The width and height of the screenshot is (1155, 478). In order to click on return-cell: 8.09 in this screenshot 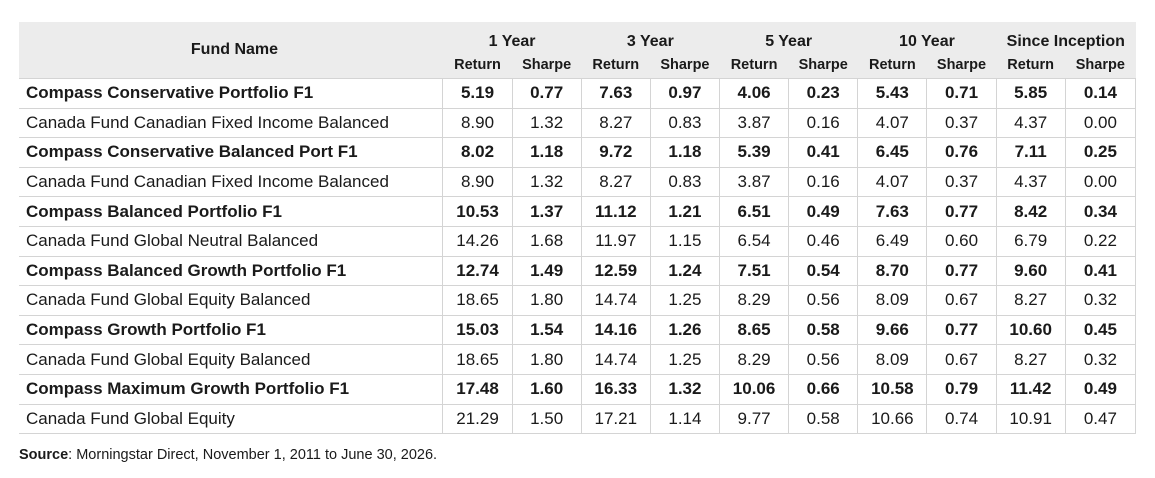, I will do `click(892, 359)`.